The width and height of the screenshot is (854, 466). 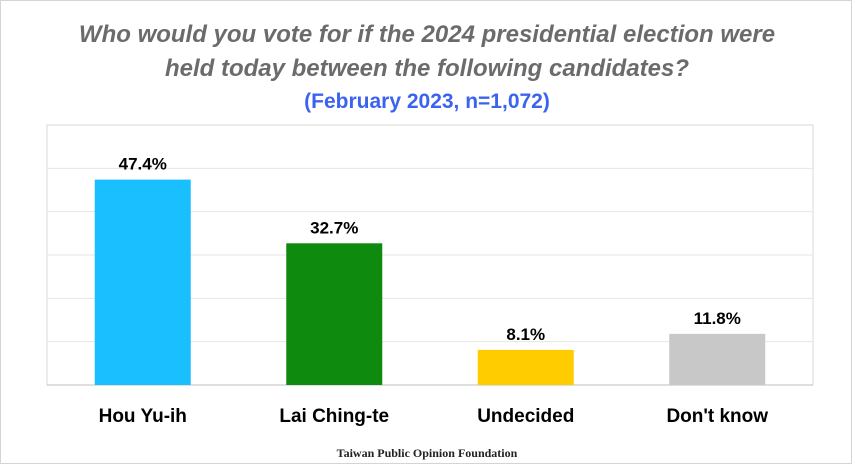 I want to click on chart-subtitle: (February 2023, n=1,072), so click(x=427, y=101).